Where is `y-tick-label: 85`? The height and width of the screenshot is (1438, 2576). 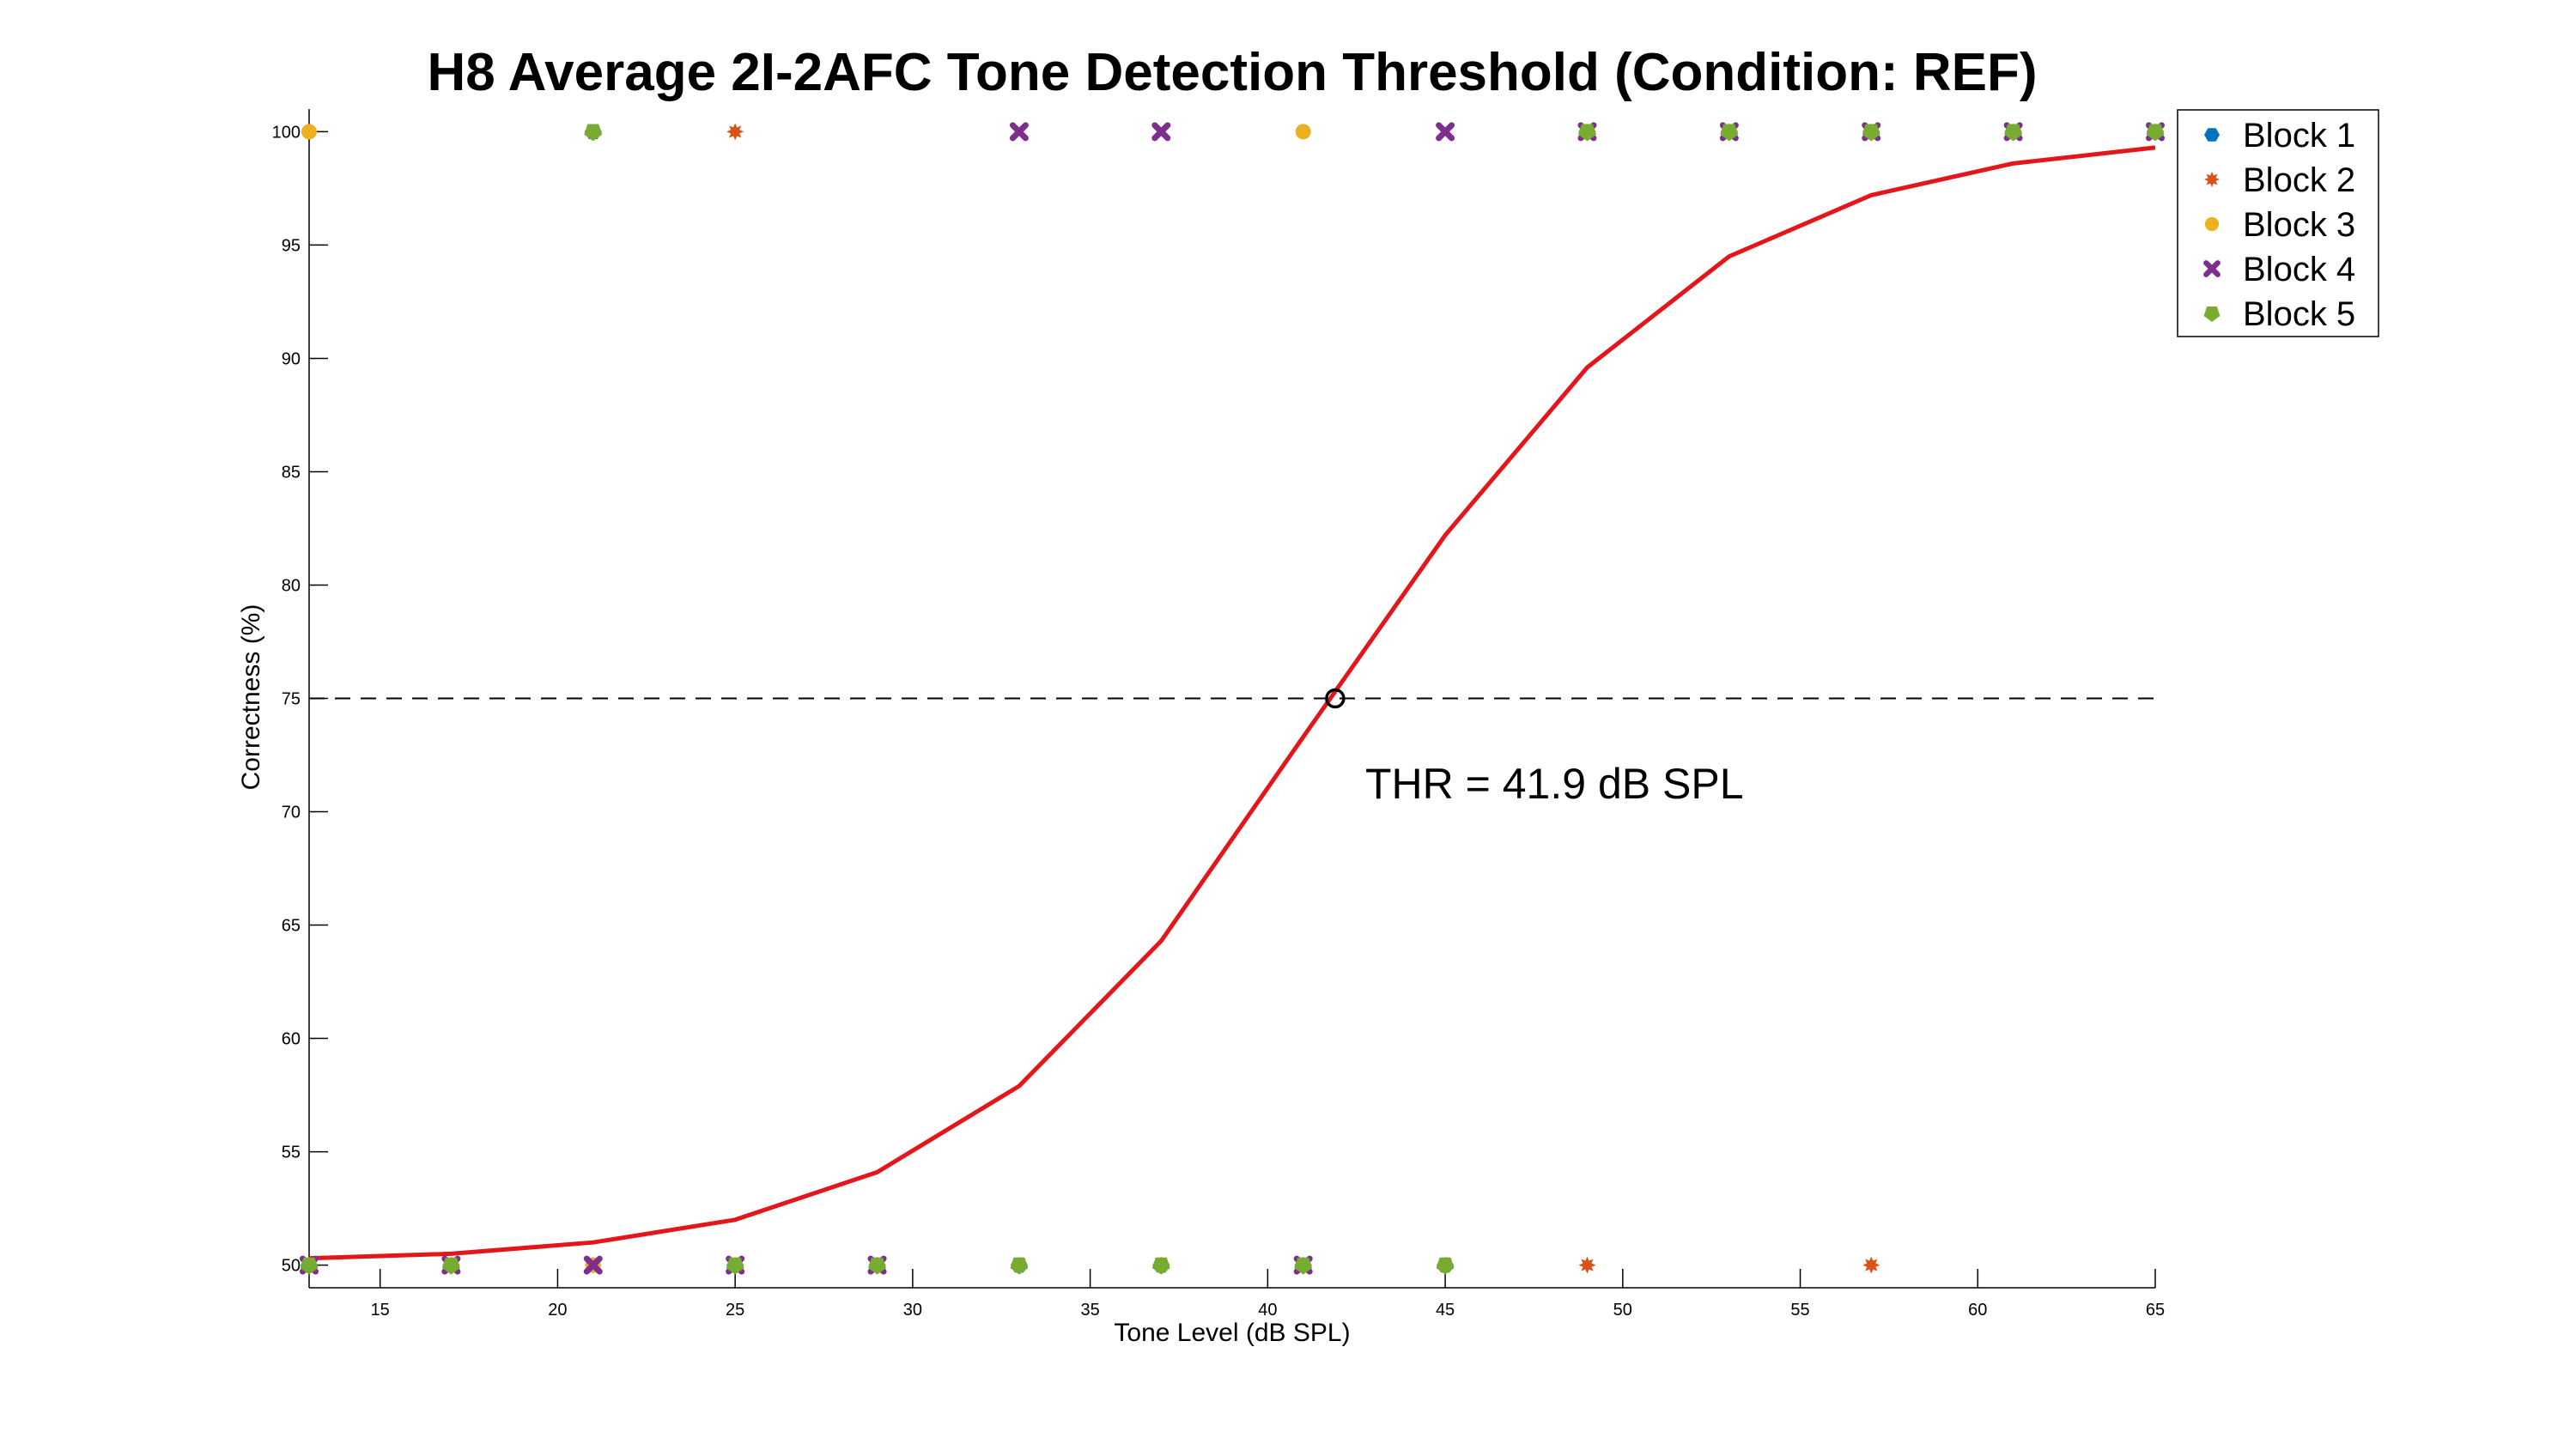
y-tick-label: 85 is located at coordinates (291, 472).